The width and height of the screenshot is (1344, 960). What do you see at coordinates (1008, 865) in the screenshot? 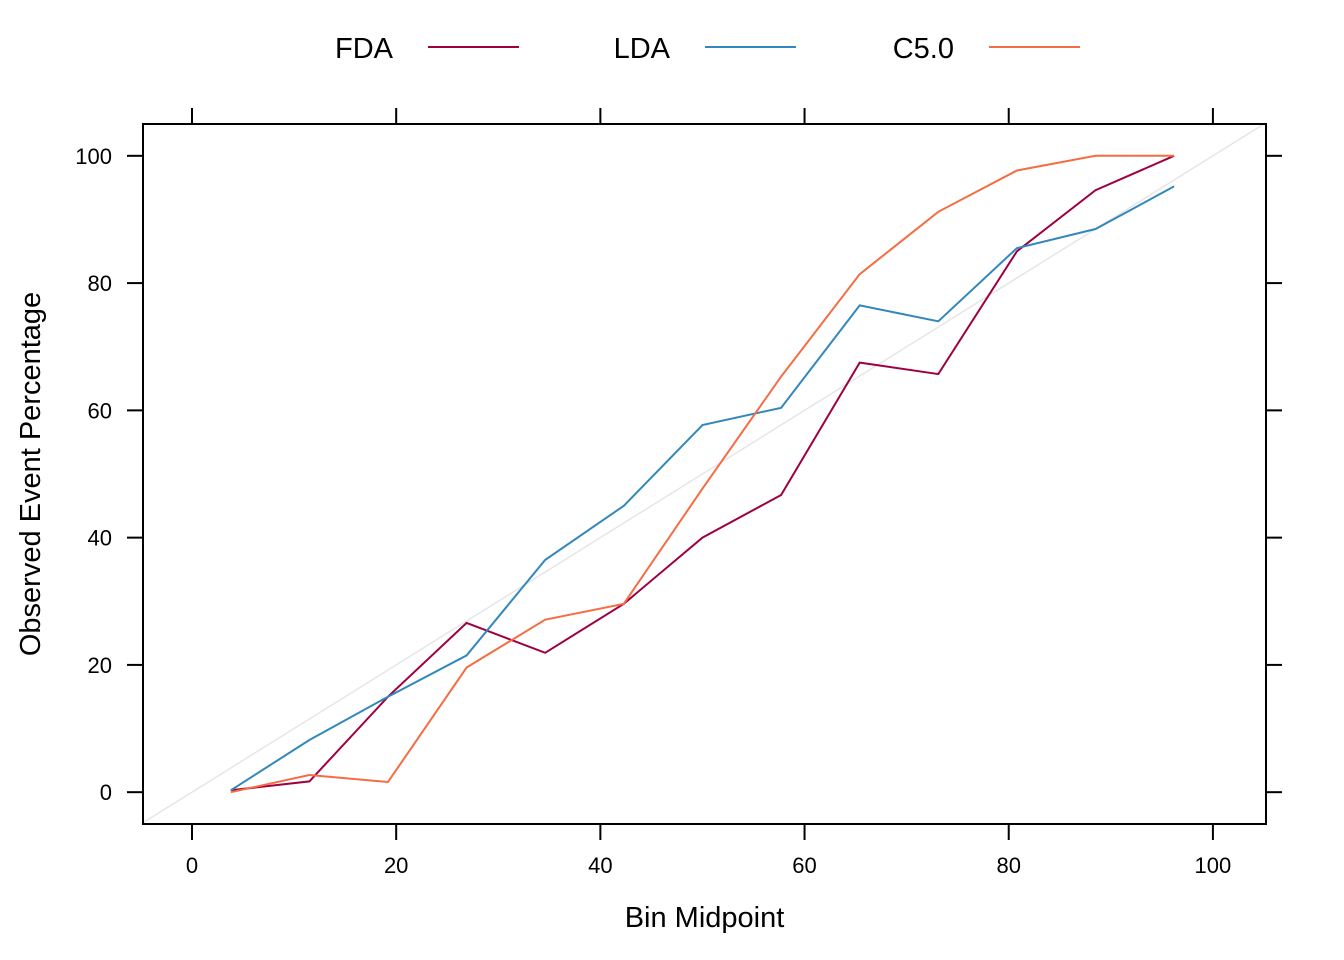
I see `x-tick-label: 80` at bounding box center [1008, 865].